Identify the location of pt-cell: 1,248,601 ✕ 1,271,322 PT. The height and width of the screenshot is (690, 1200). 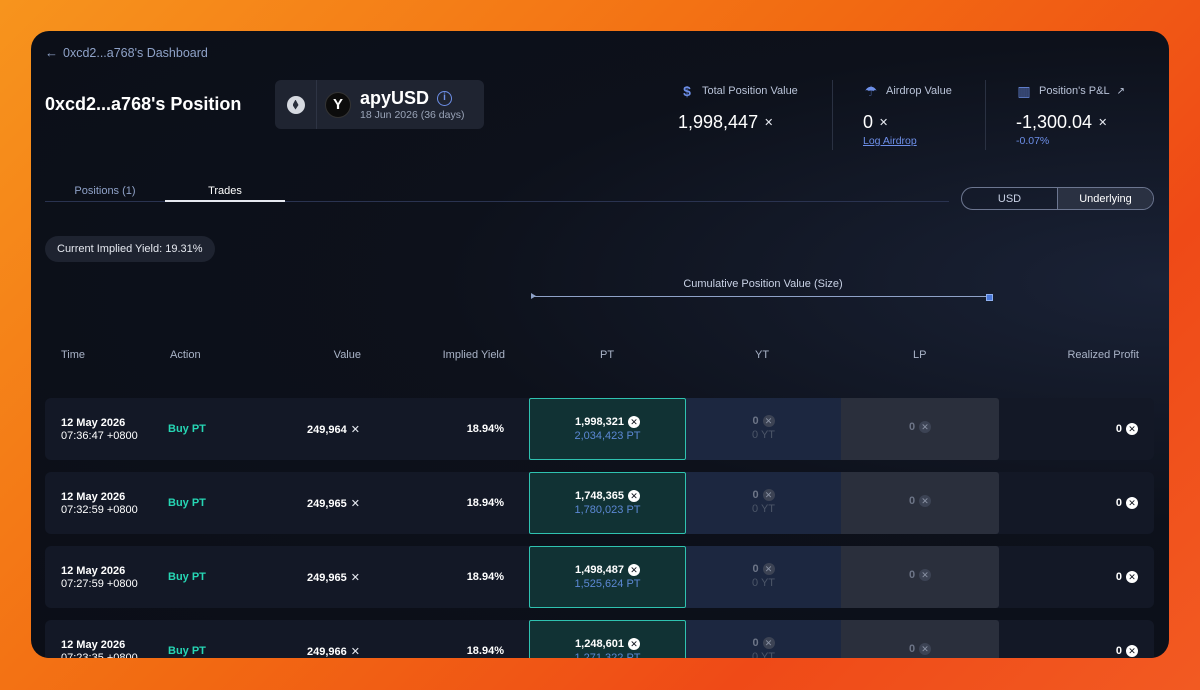
(607, 639).